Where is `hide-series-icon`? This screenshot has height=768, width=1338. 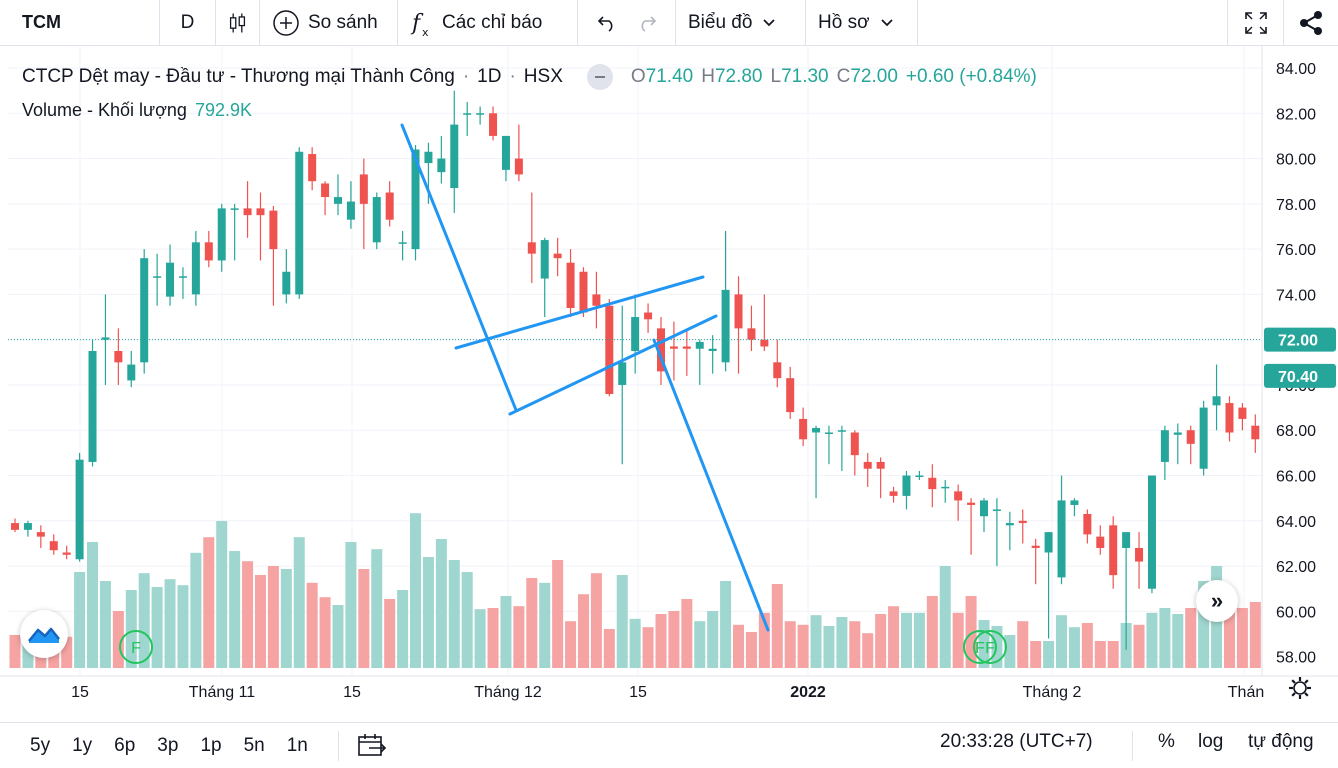 hide-series-icon is located at coordinates (599, 77).